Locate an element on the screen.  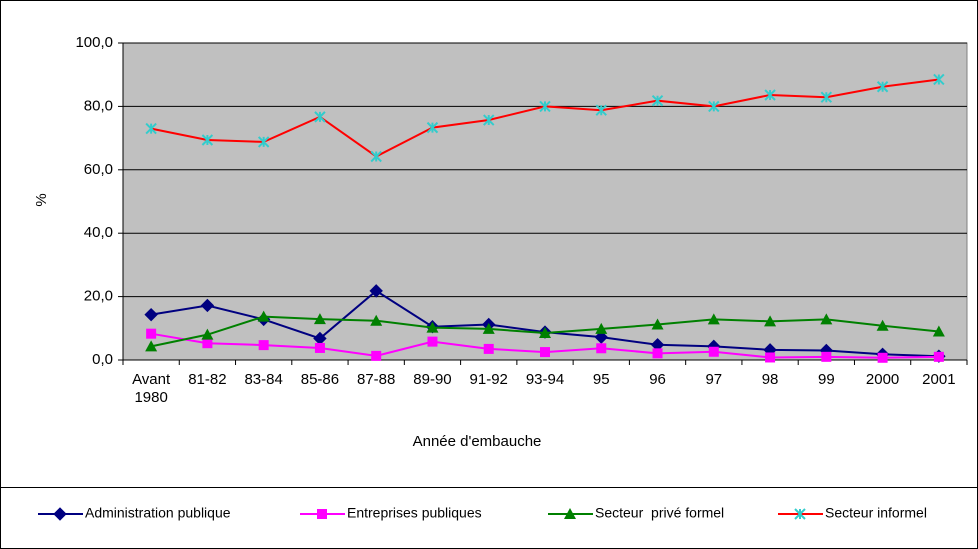
legend-label: Secteur informel is located at coordinates (876, 513).